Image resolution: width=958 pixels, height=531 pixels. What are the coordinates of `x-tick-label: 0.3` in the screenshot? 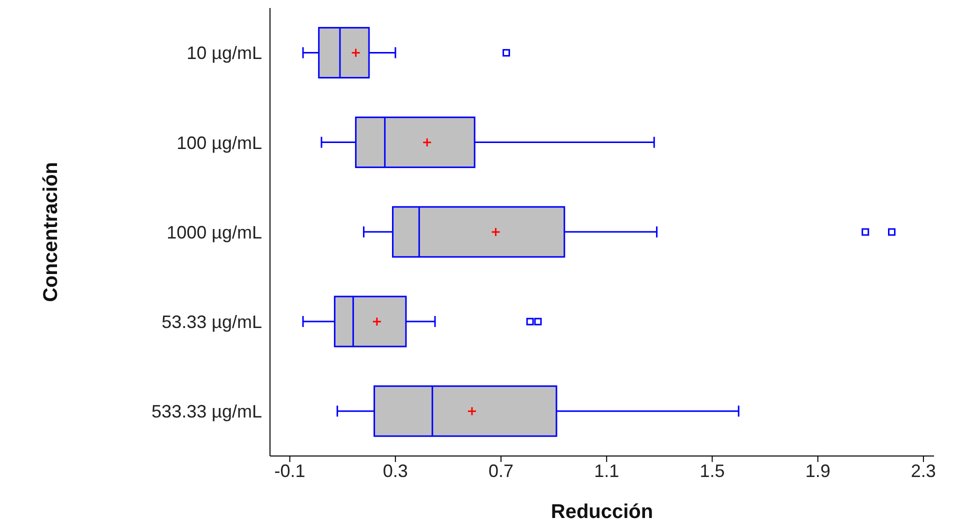 It's located at (395, 470).